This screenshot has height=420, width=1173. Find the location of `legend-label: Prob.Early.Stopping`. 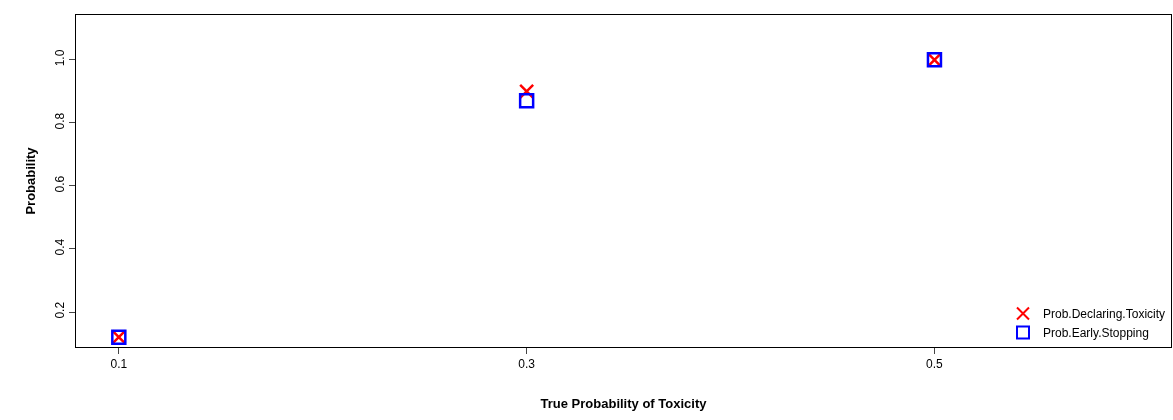

legend-label: Prob.Early.Stopping is located at coordinates (1096, 333).